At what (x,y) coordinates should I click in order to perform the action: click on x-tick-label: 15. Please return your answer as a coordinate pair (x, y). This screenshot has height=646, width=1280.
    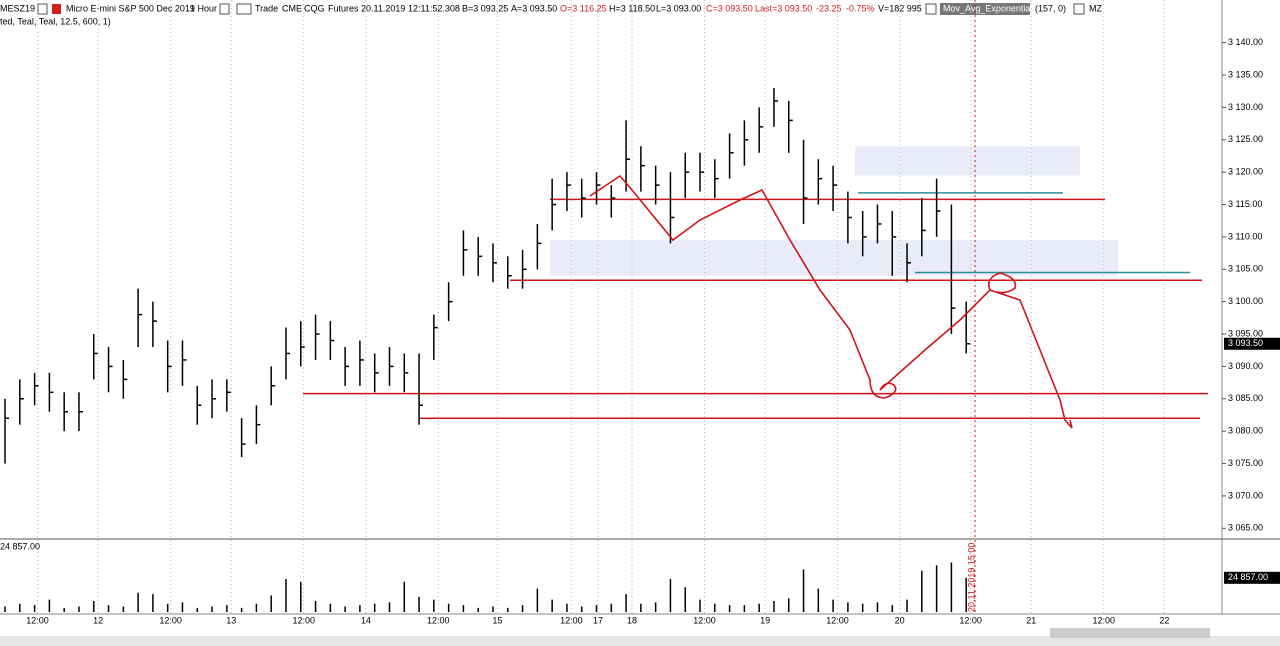
    Looking at the image, I should click on (497, 620).